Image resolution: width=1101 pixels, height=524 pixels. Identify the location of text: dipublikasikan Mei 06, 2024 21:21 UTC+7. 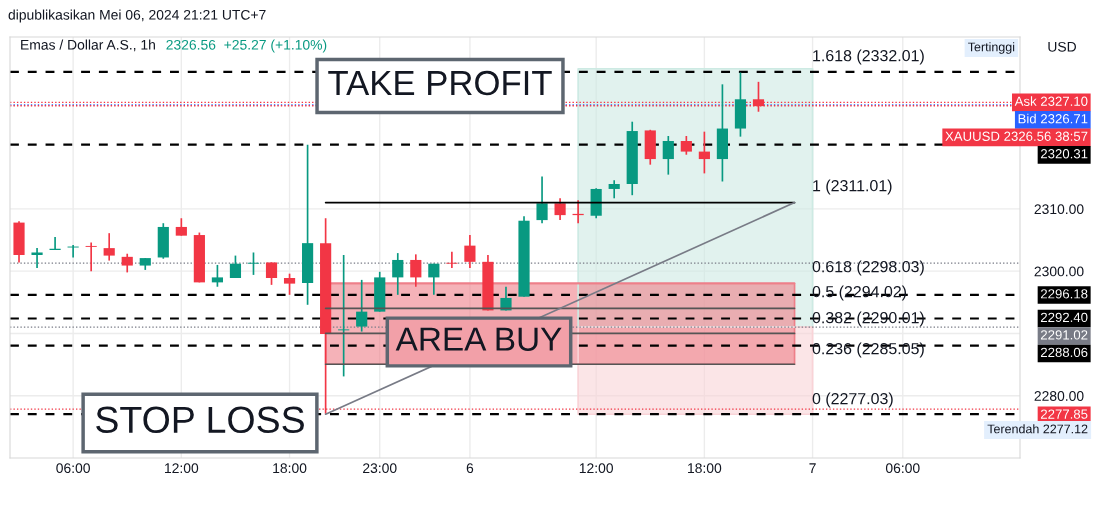
(137, 16).